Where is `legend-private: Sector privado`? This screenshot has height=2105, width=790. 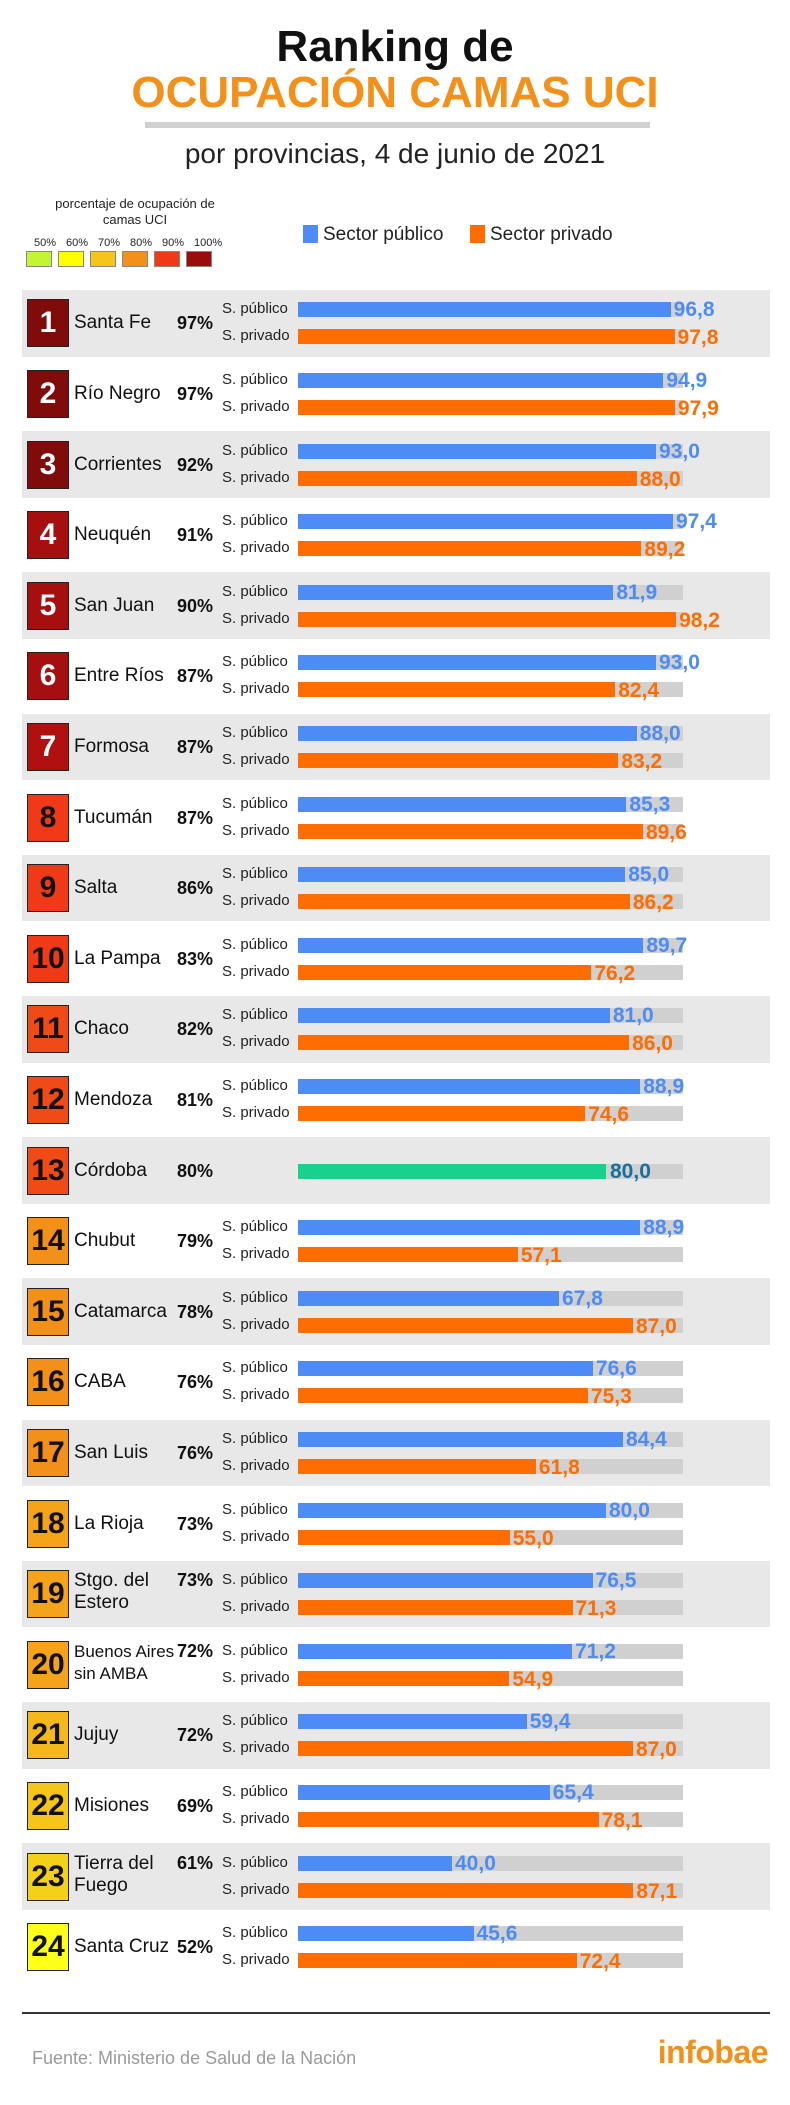 legend-private: Sector privado is located at coordinates (541, 235).